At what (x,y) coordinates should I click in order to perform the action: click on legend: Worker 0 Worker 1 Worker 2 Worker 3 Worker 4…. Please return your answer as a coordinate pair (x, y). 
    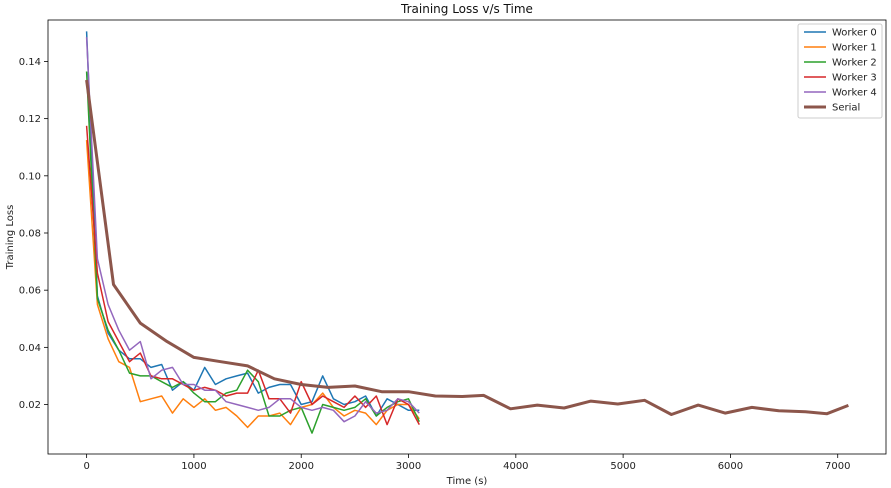
    Looking at the image, I should click on (840, 71).